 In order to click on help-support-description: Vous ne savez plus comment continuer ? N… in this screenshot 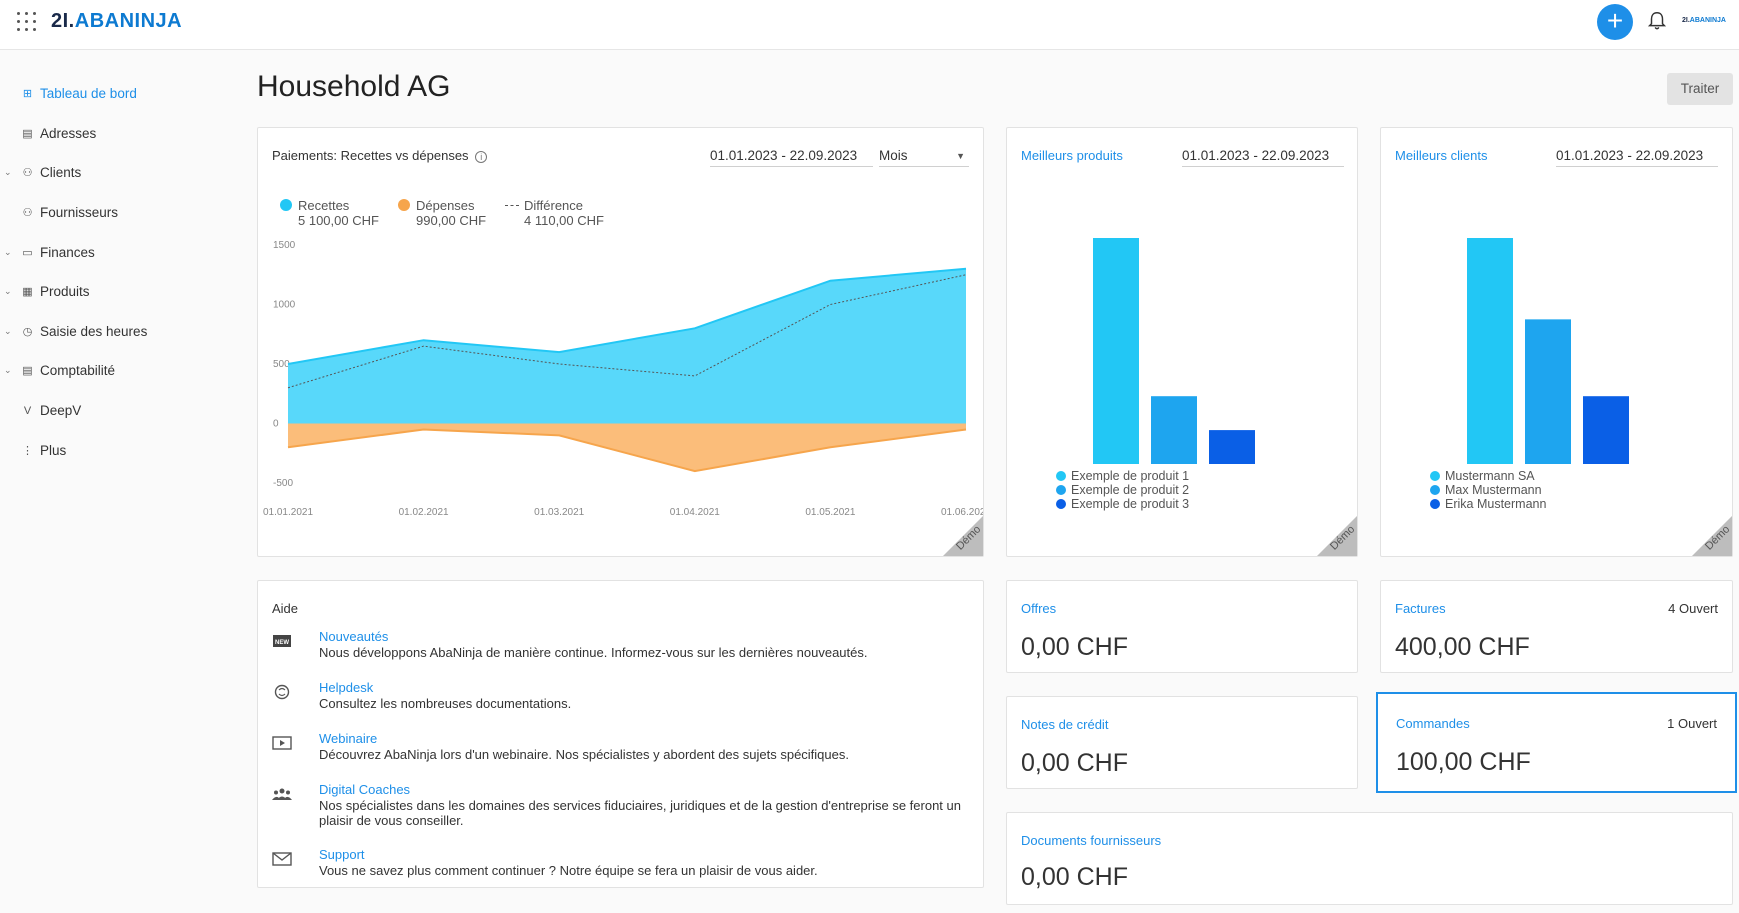, I will do `click(568, 870)`.